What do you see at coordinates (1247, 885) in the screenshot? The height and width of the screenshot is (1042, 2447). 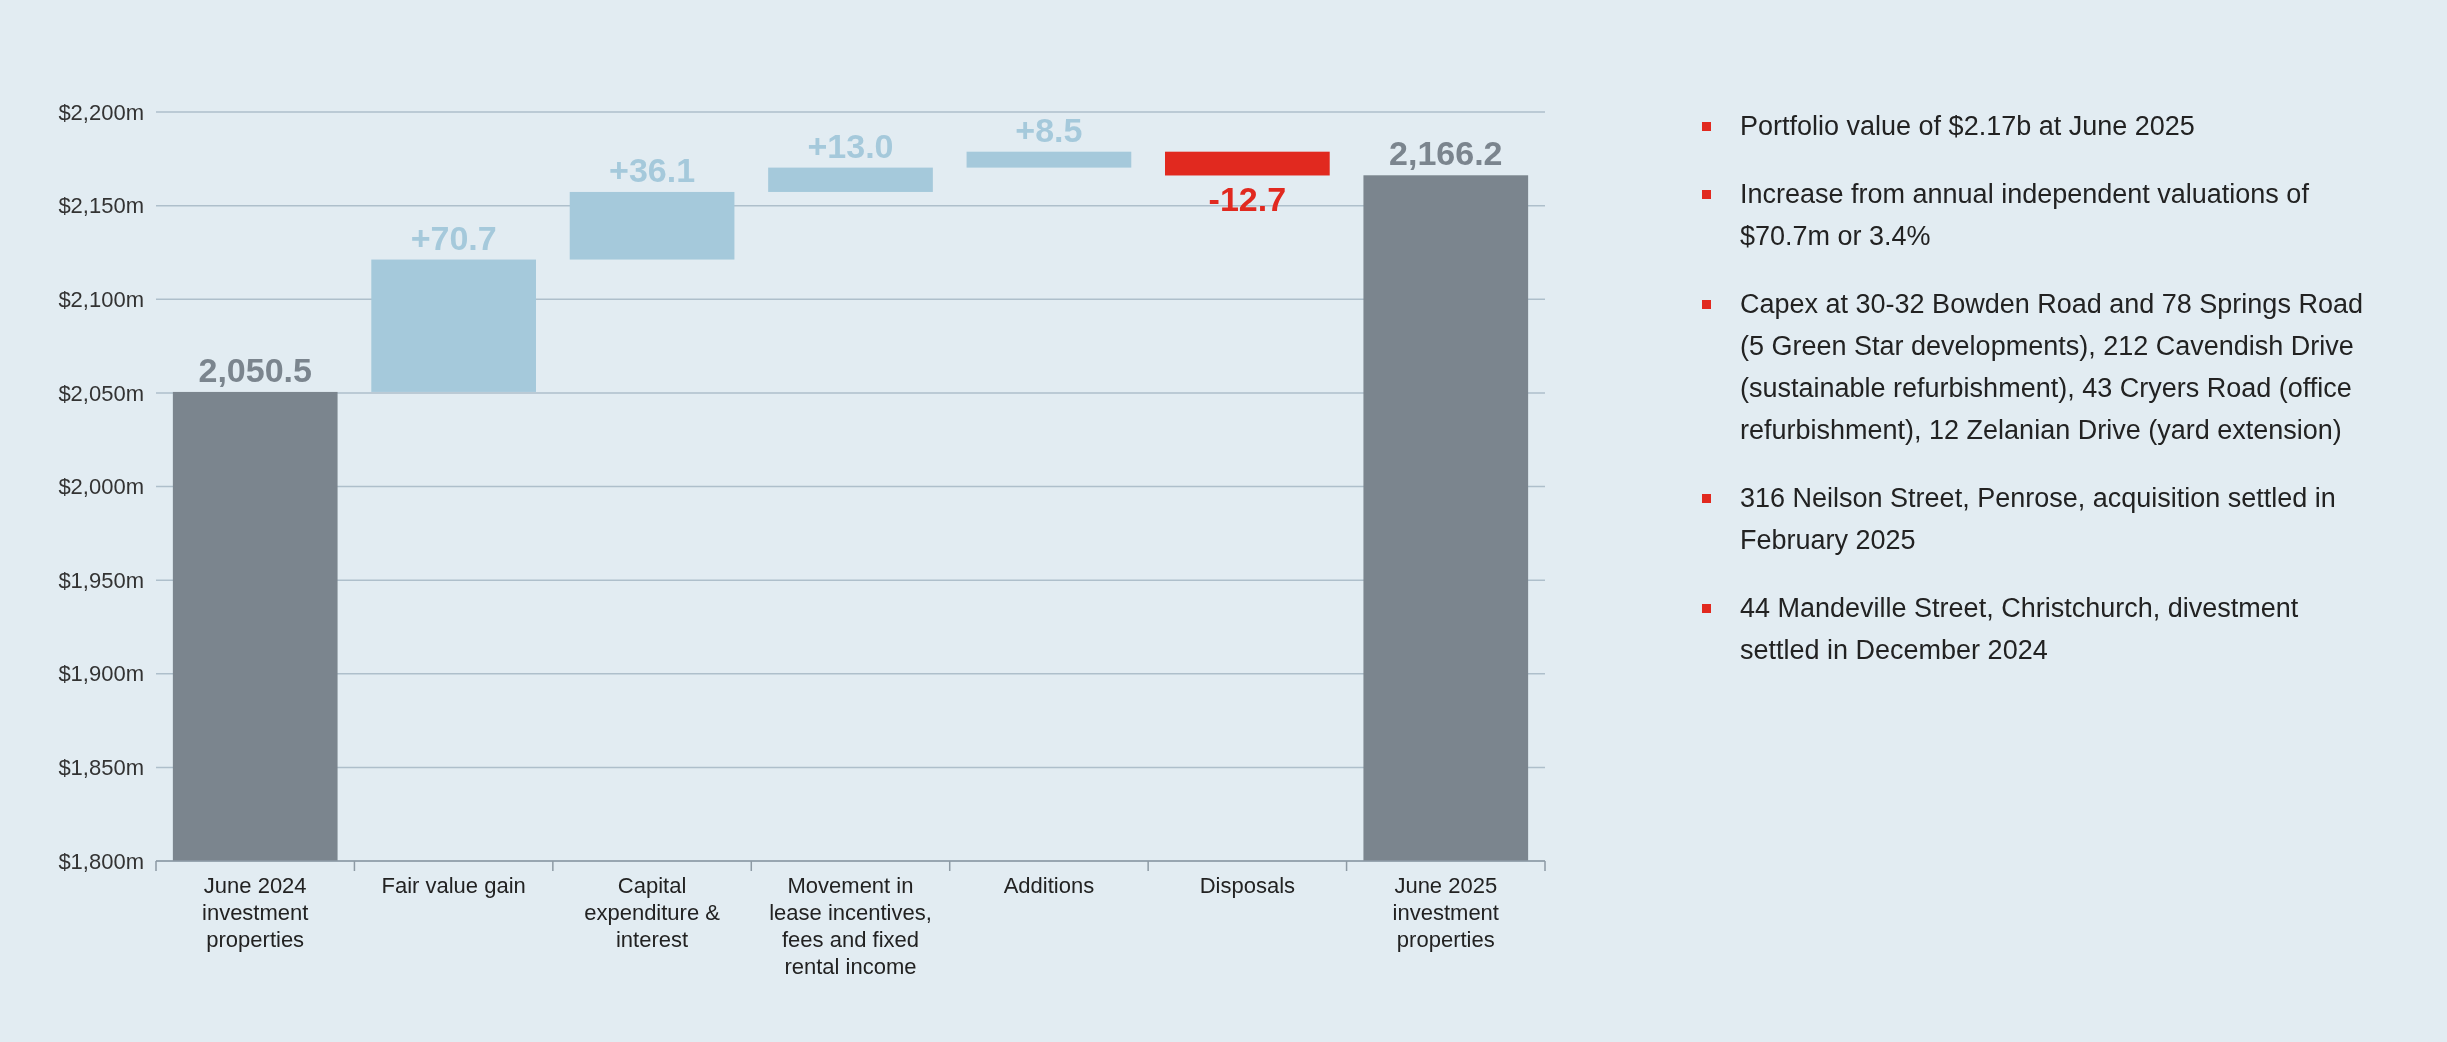 I see `x-tick-label: Disposals` at bounding box center [1247, 885].